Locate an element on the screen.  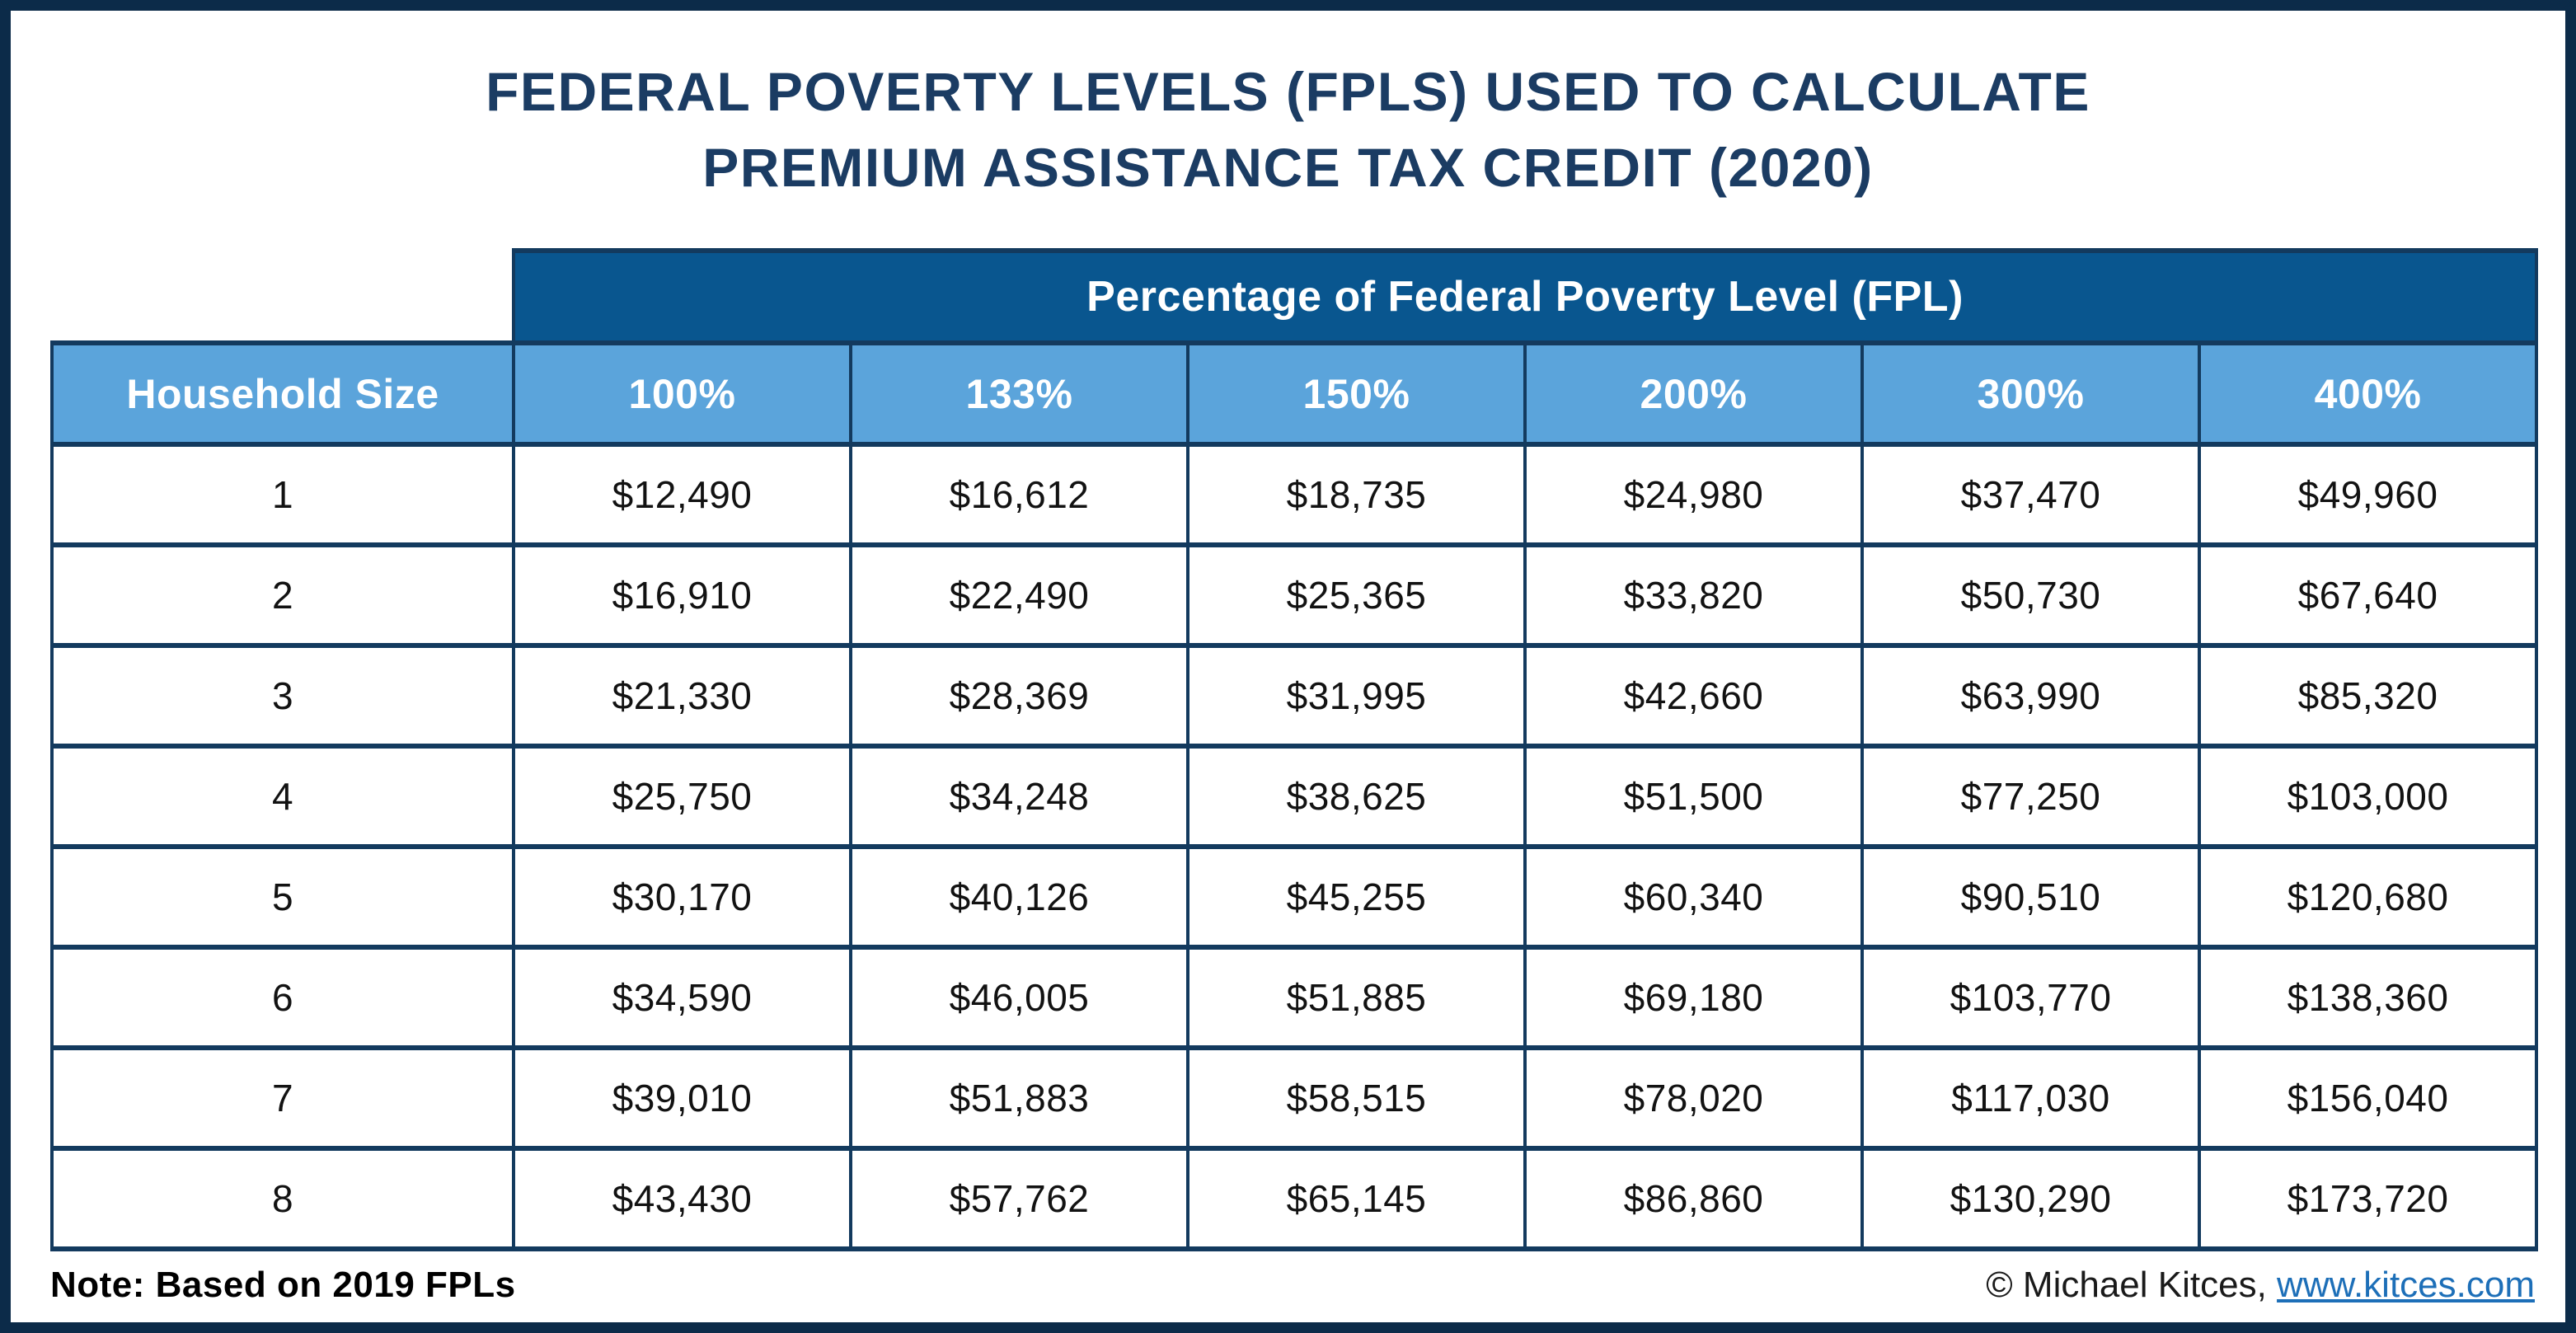
fpl-value-cell: $25,365 is located at coordinates (1357, 595).